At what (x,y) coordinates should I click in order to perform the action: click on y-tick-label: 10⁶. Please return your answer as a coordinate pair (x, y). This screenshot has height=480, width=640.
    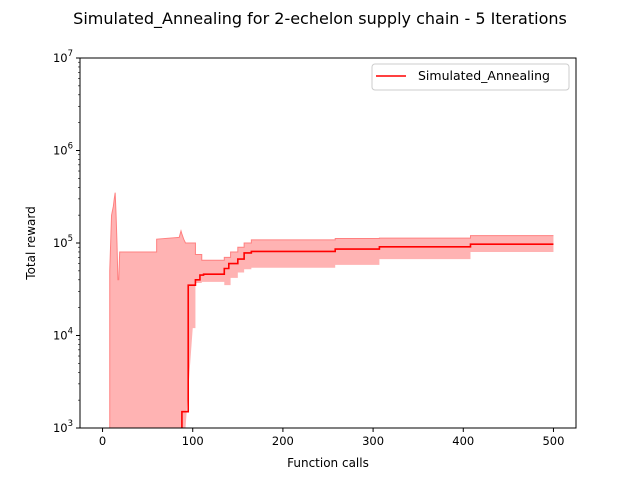
    Looking at the image, I should click on (63, 150).